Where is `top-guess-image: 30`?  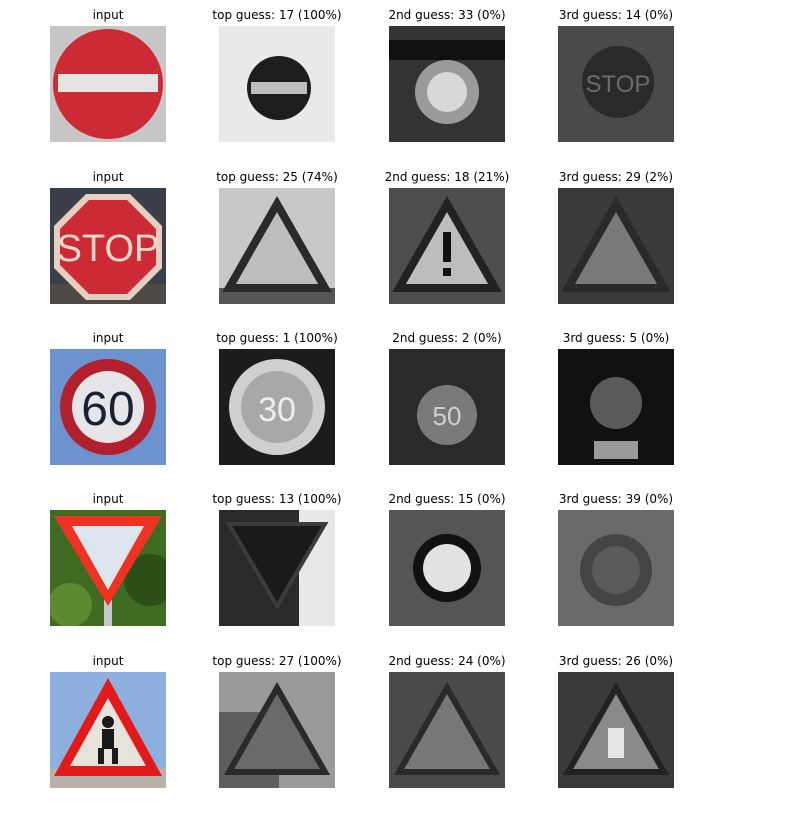 top-guess-image: 30 is located at coordinates (277, 407).